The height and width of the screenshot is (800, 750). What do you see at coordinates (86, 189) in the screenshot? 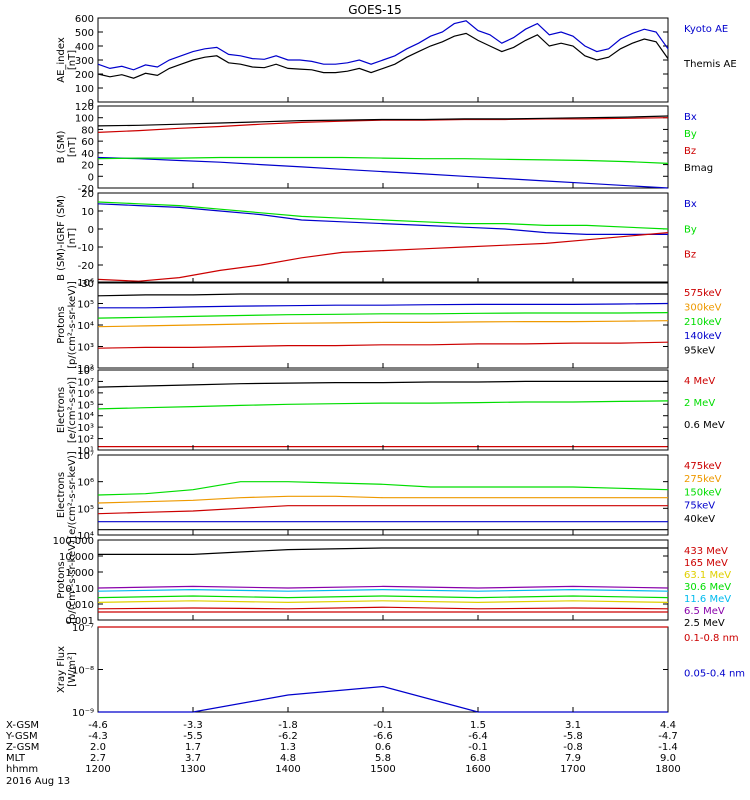
I see `y-tick-label: -20` at bounding box center [86, 189].